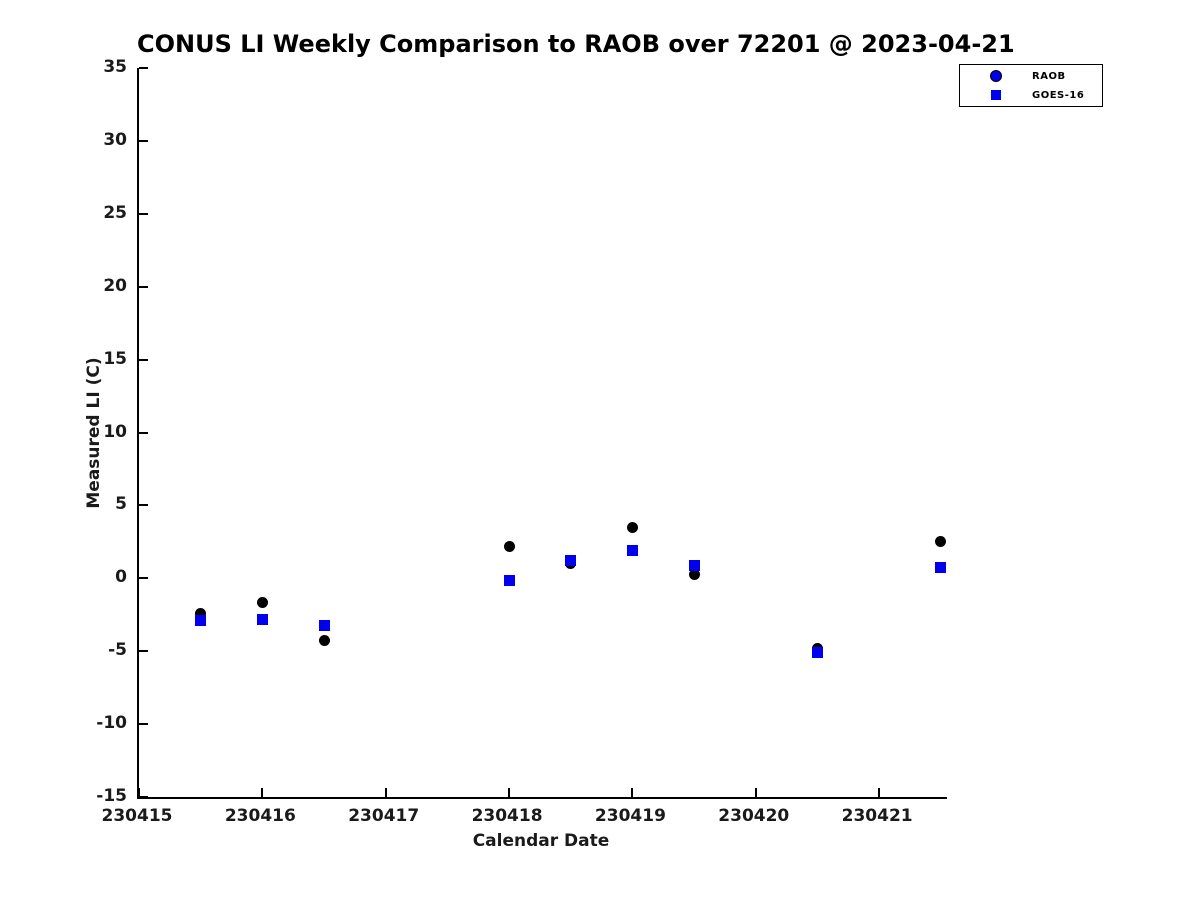 The image size is (1200, 900). Describe the element at coordinates (111, 723) in the screenshot. I see `y-axis-tick-label: -10` at that location.